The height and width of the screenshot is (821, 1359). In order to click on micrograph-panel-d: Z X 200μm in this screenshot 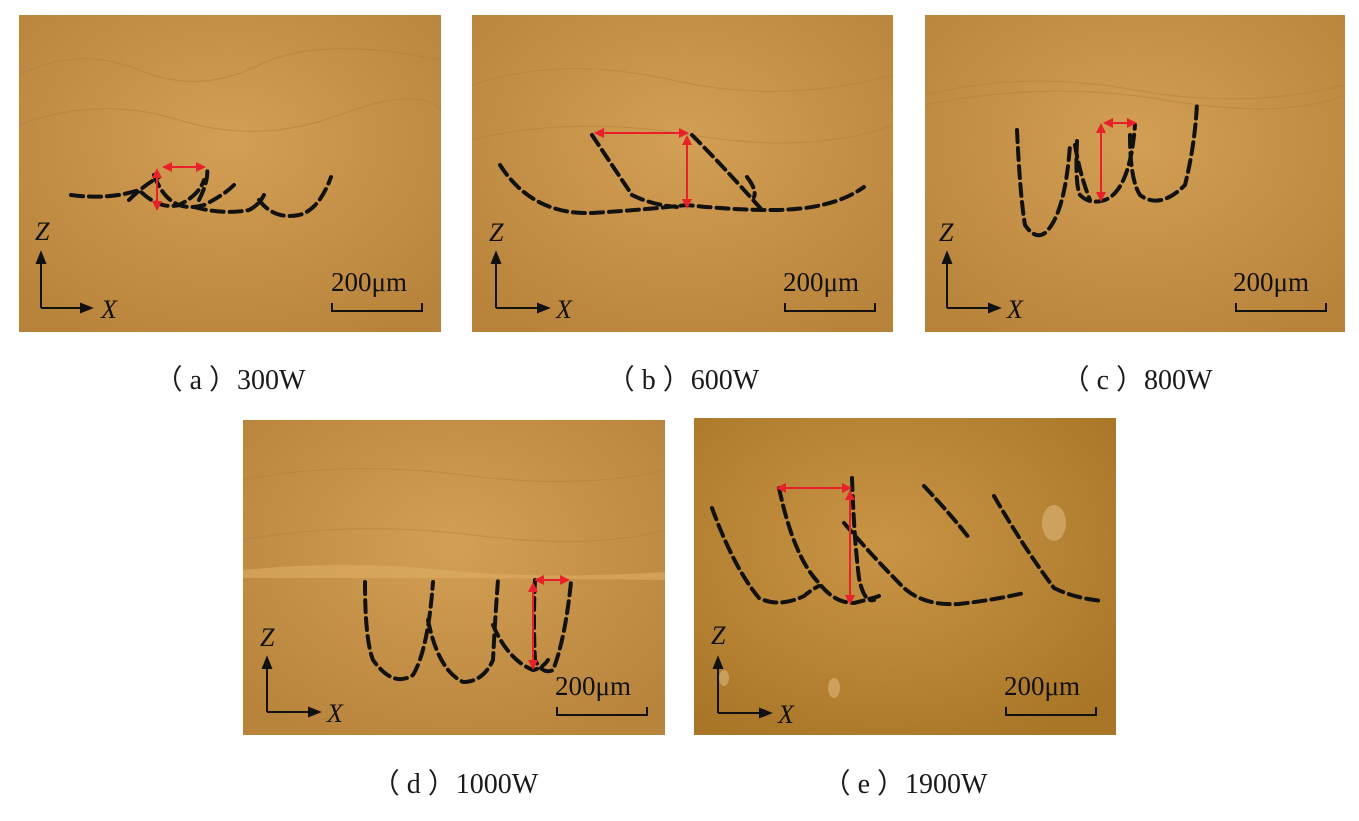, I will do `click(454, 577)`.